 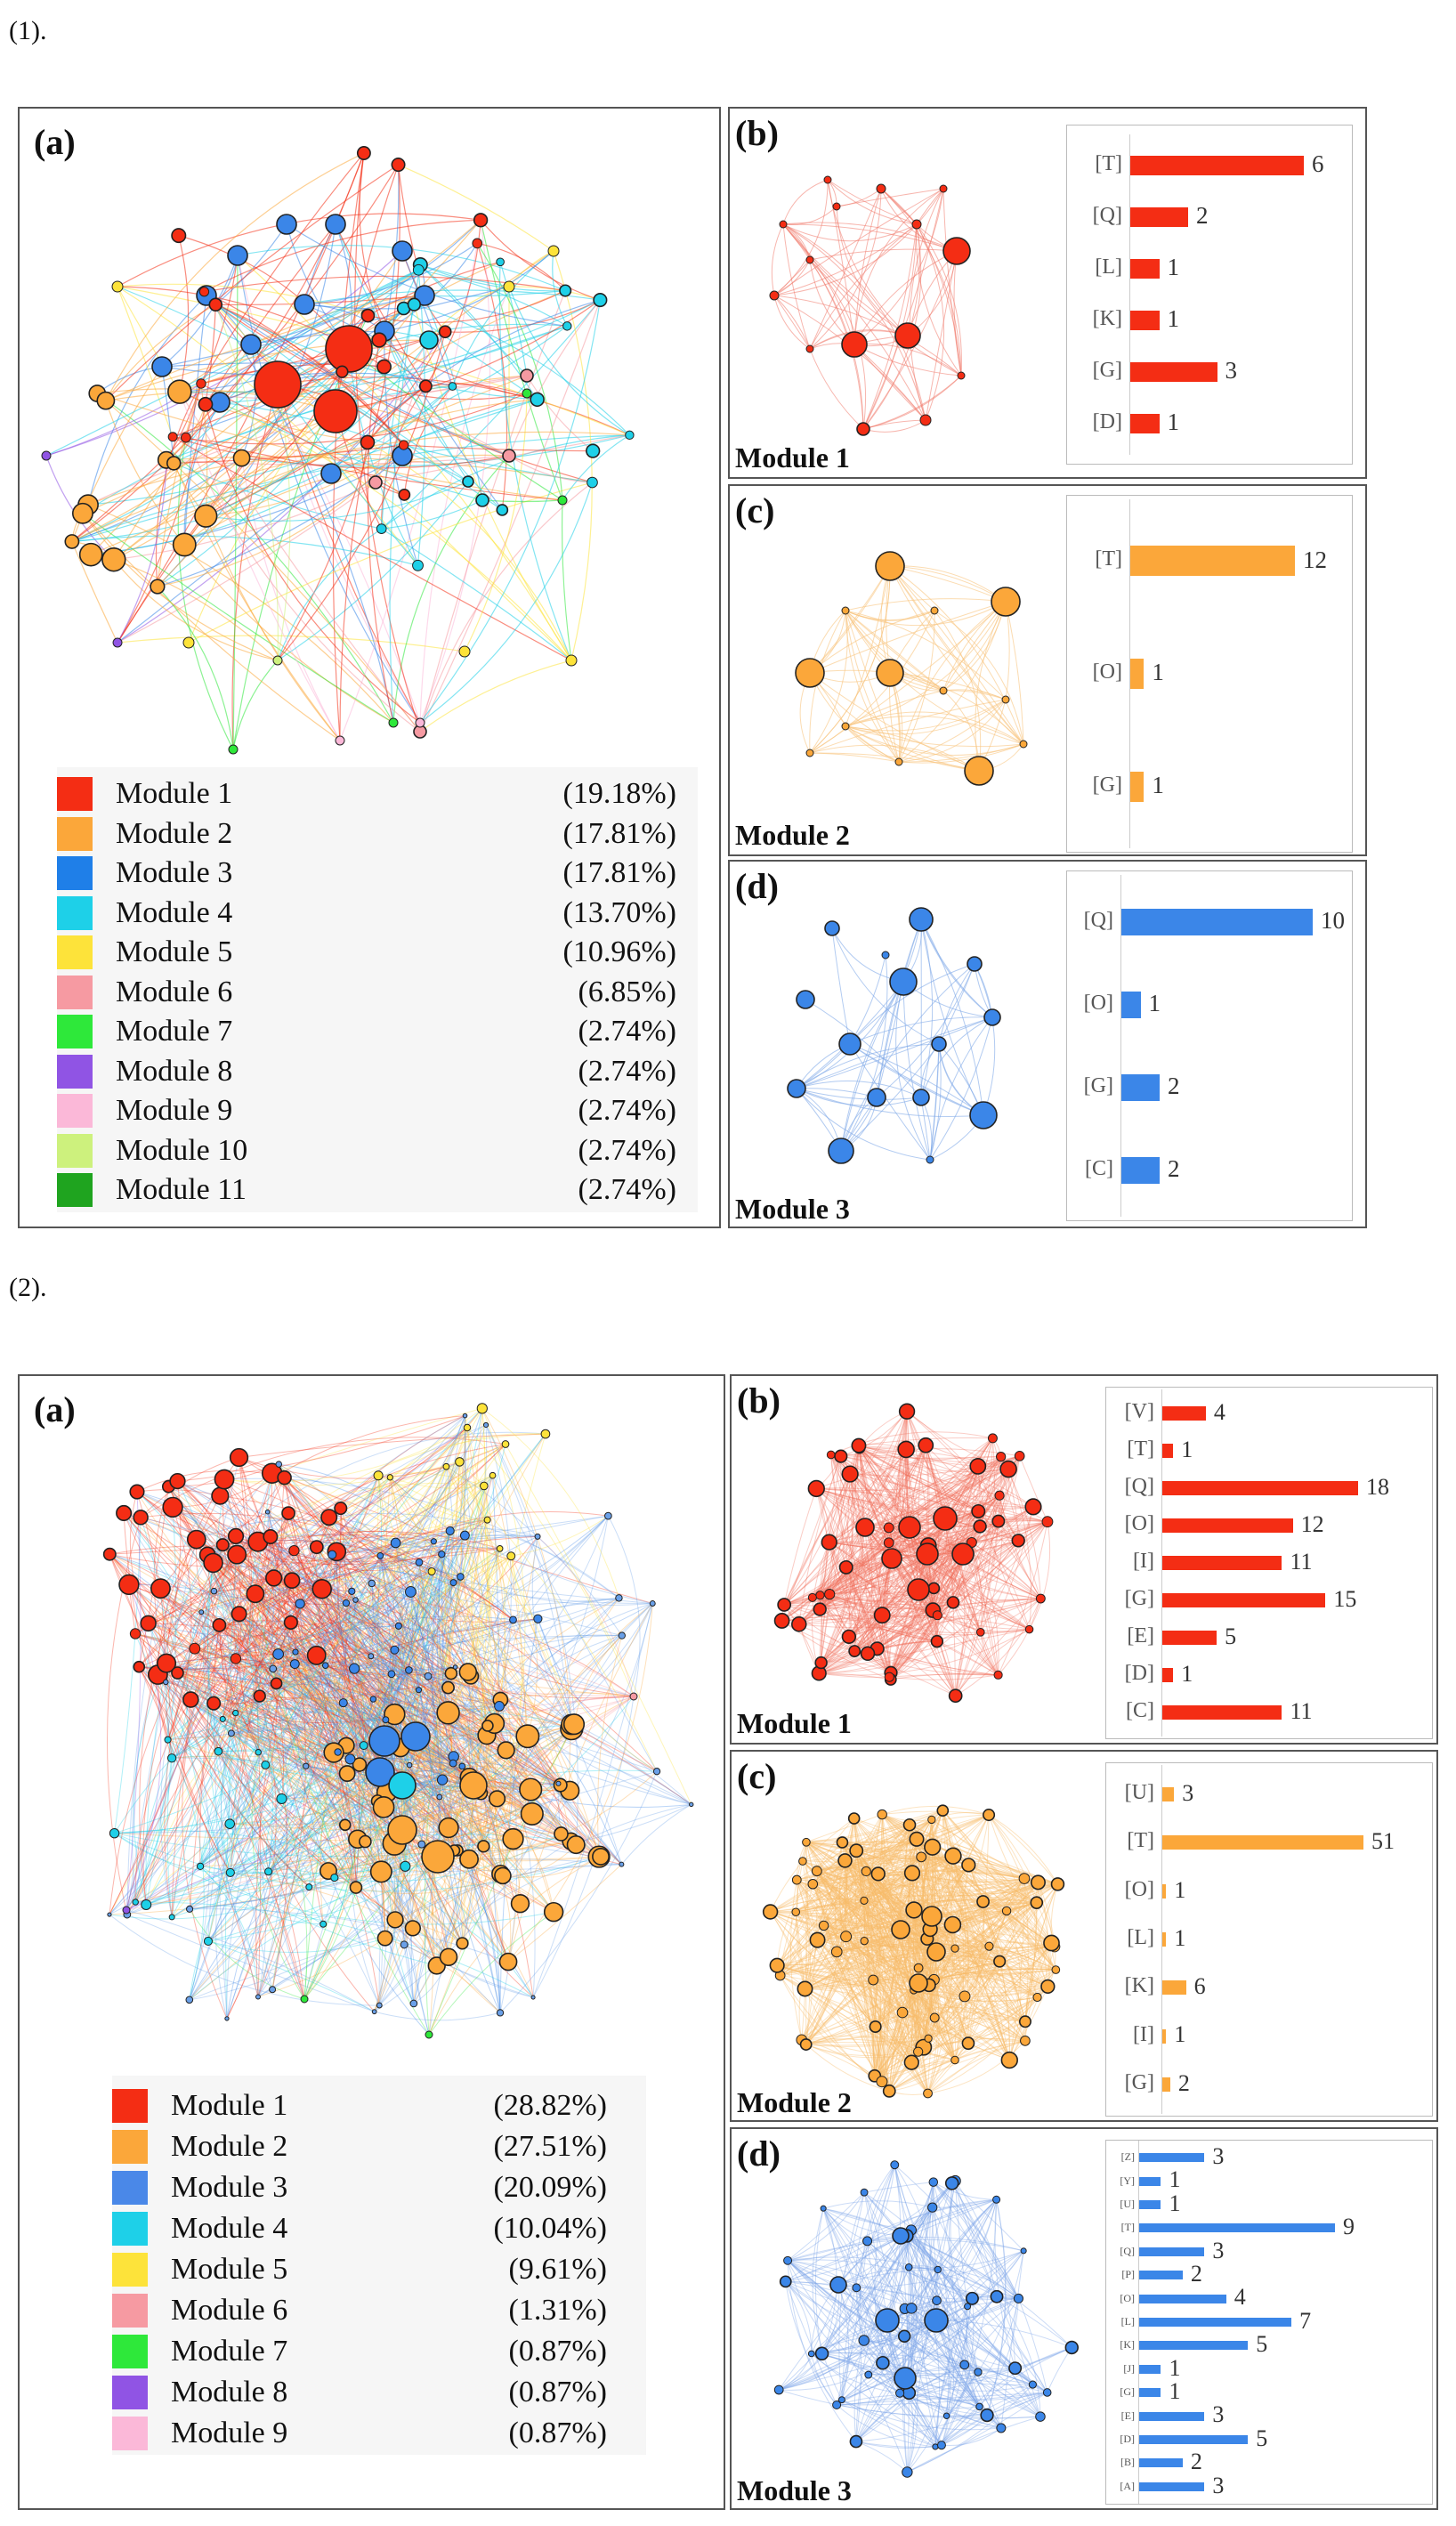 What do you see at coordinates (1107, 785) in the screenshot?
I see `bar-category-label: [G]` at bounding box center [1107, 785].